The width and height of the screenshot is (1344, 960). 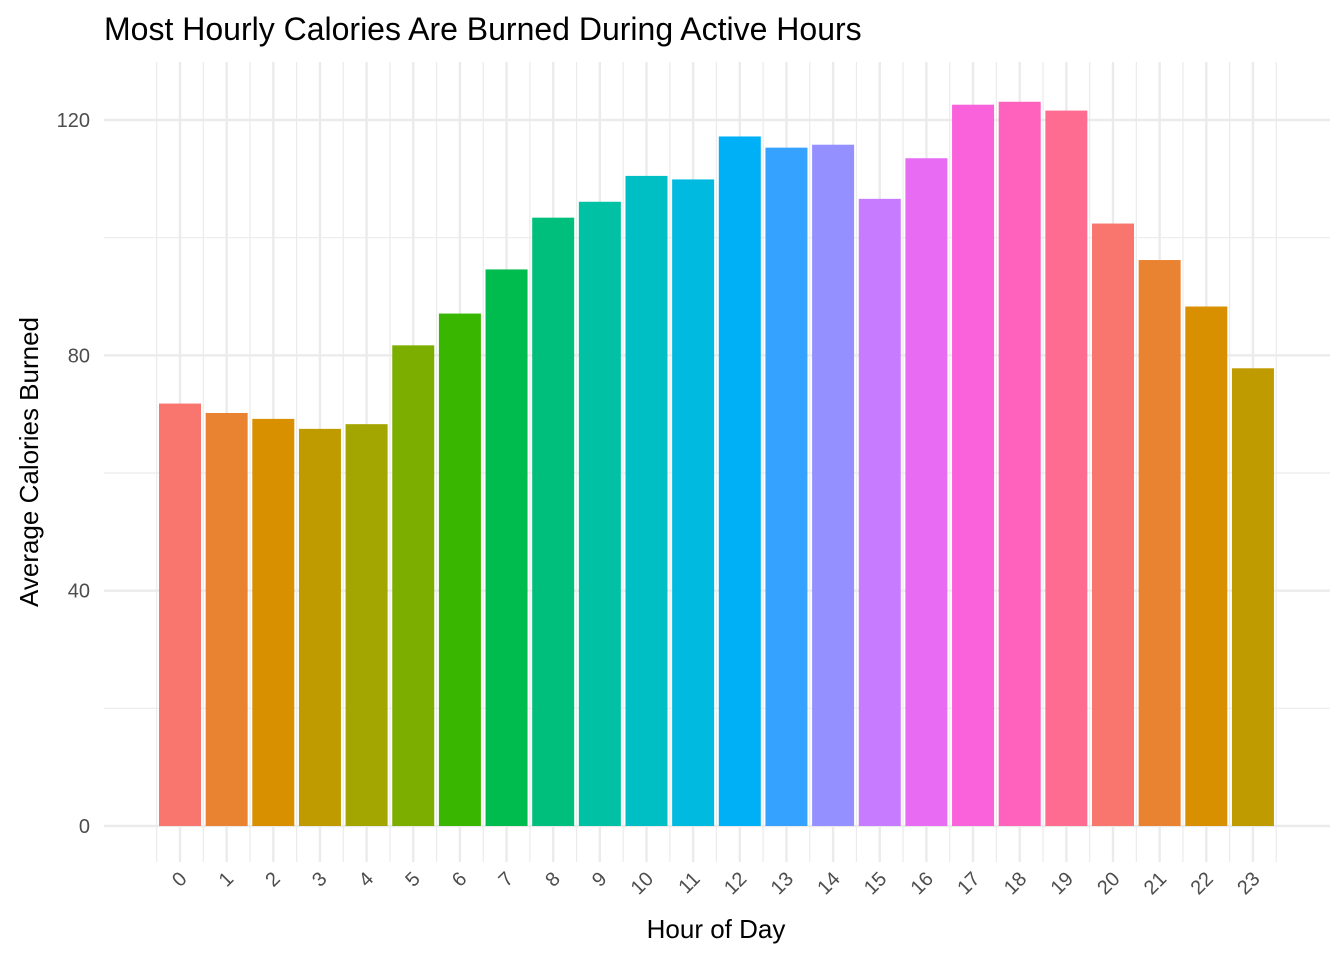 I want to click on x-axis-title: Hour of Day, so click(x=716, y=929).